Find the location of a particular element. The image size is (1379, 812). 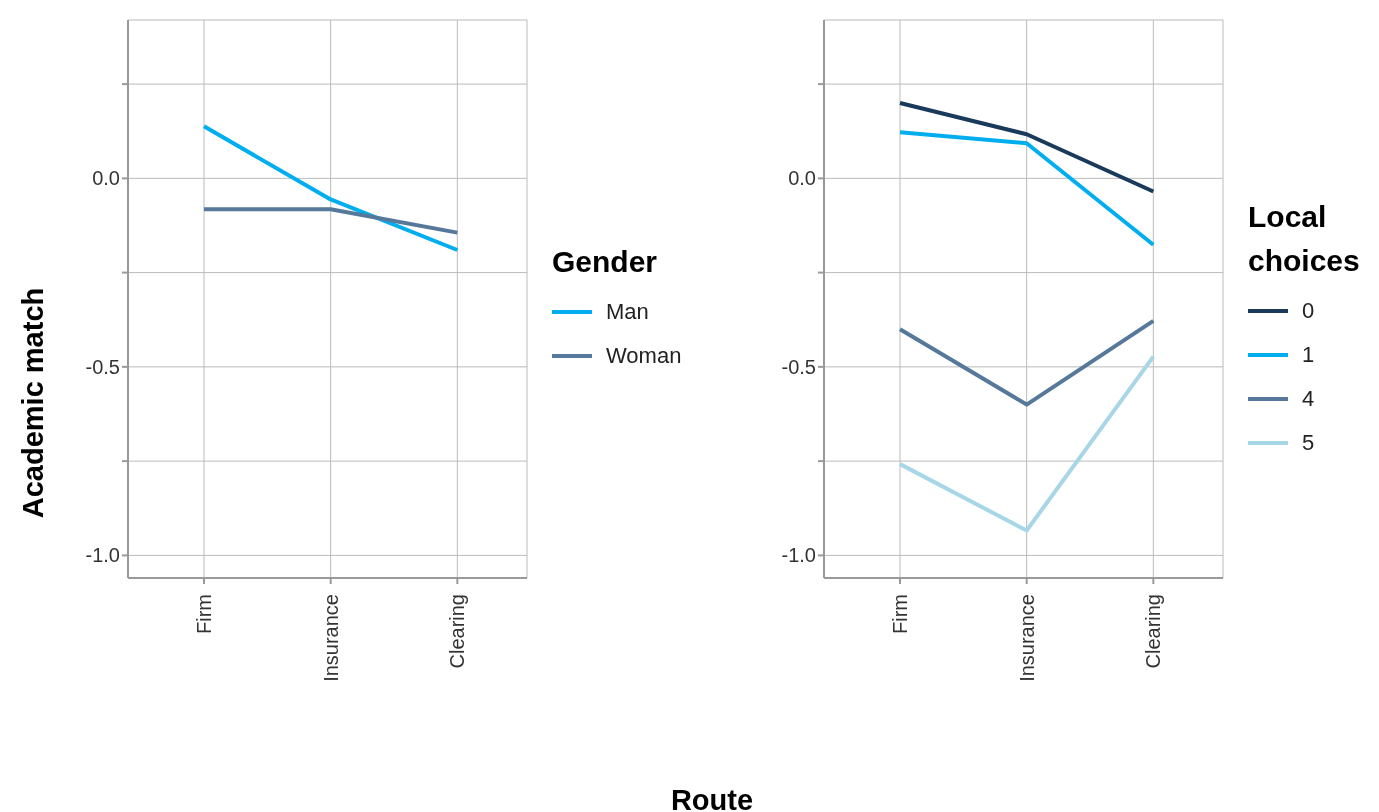

x-axis-title: Route is located at coordinates (712, 797).